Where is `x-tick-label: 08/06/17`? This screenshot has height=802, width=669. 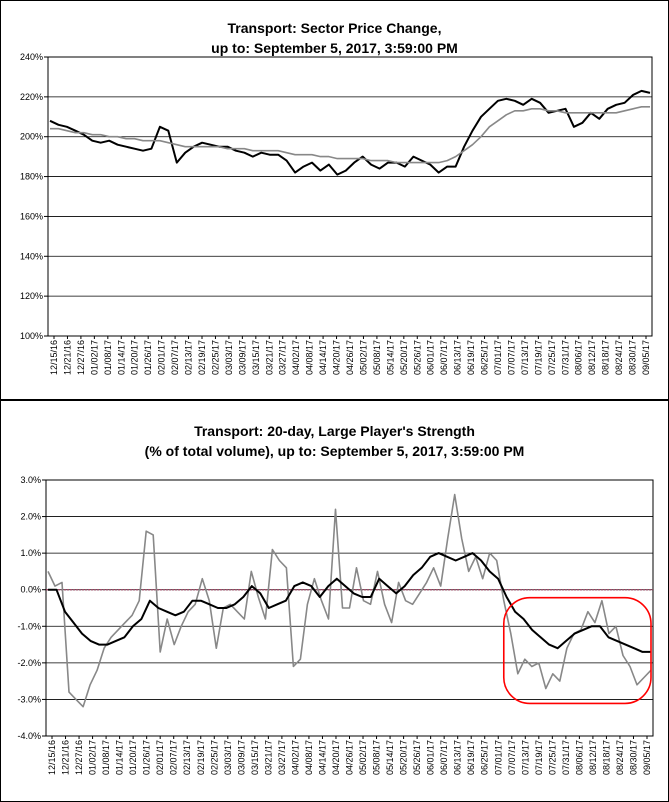 x-tick-label: 08/06/17 is located at coordinates (579, 757).